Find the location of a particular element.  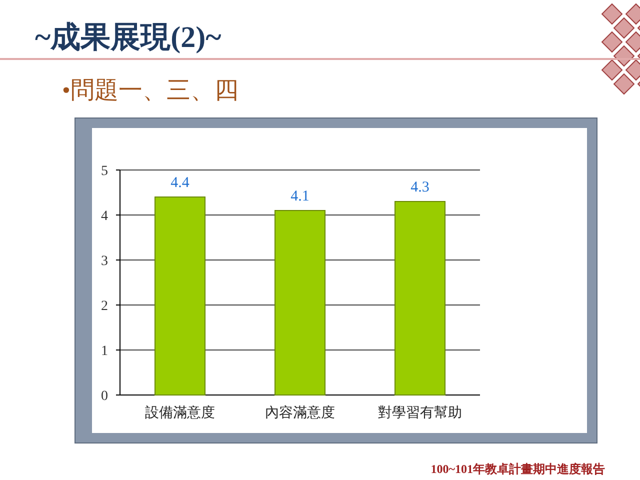

chart-title: ~成果展現(2)~ is located at coordinates (128, 37).